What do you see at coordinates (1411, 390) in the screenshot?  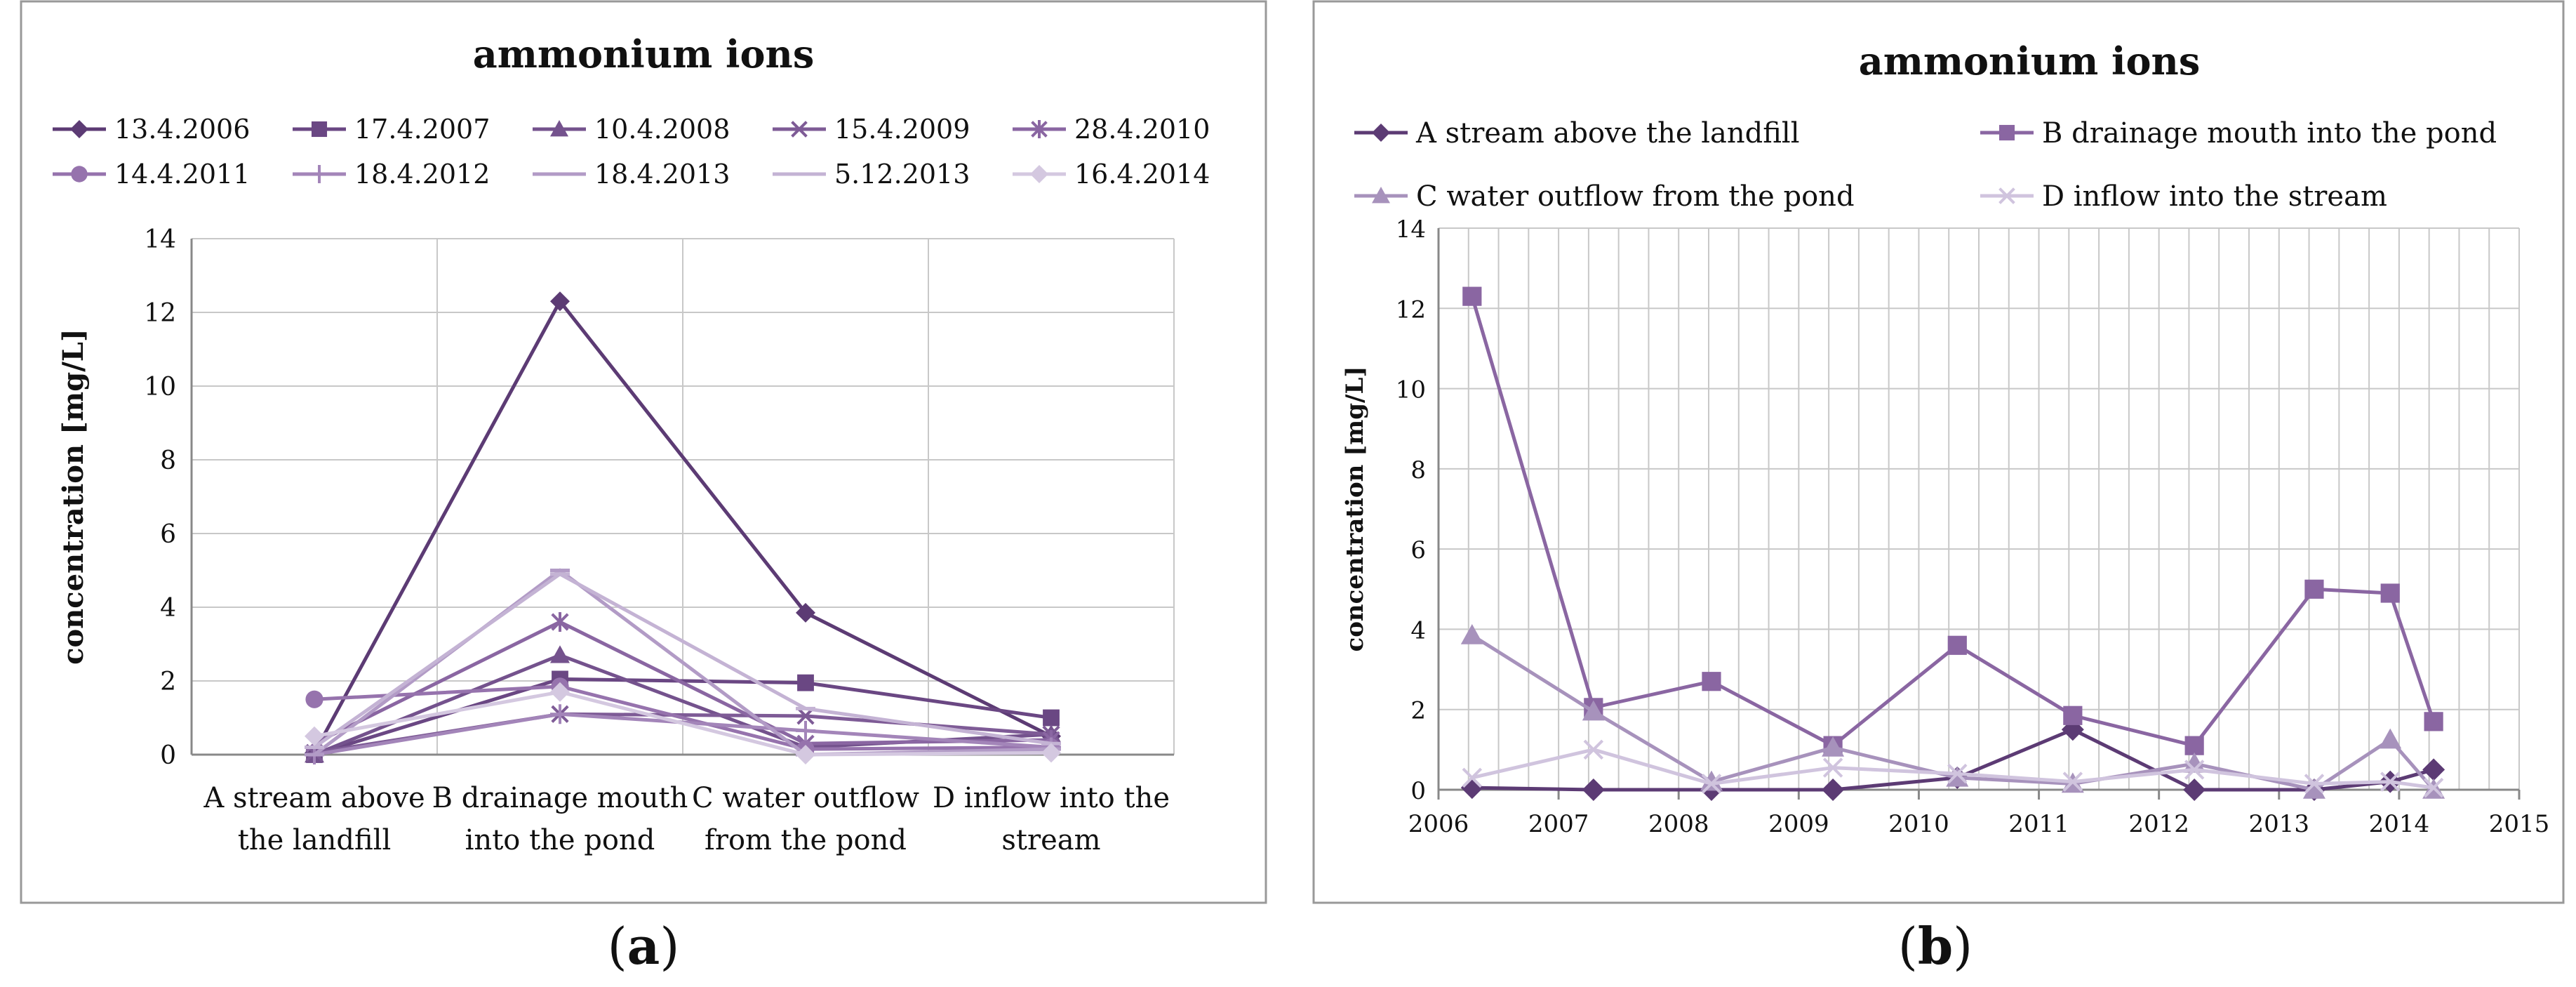 I see `tick-label-b-y-10: 10` at bounding box center [1411, 390].